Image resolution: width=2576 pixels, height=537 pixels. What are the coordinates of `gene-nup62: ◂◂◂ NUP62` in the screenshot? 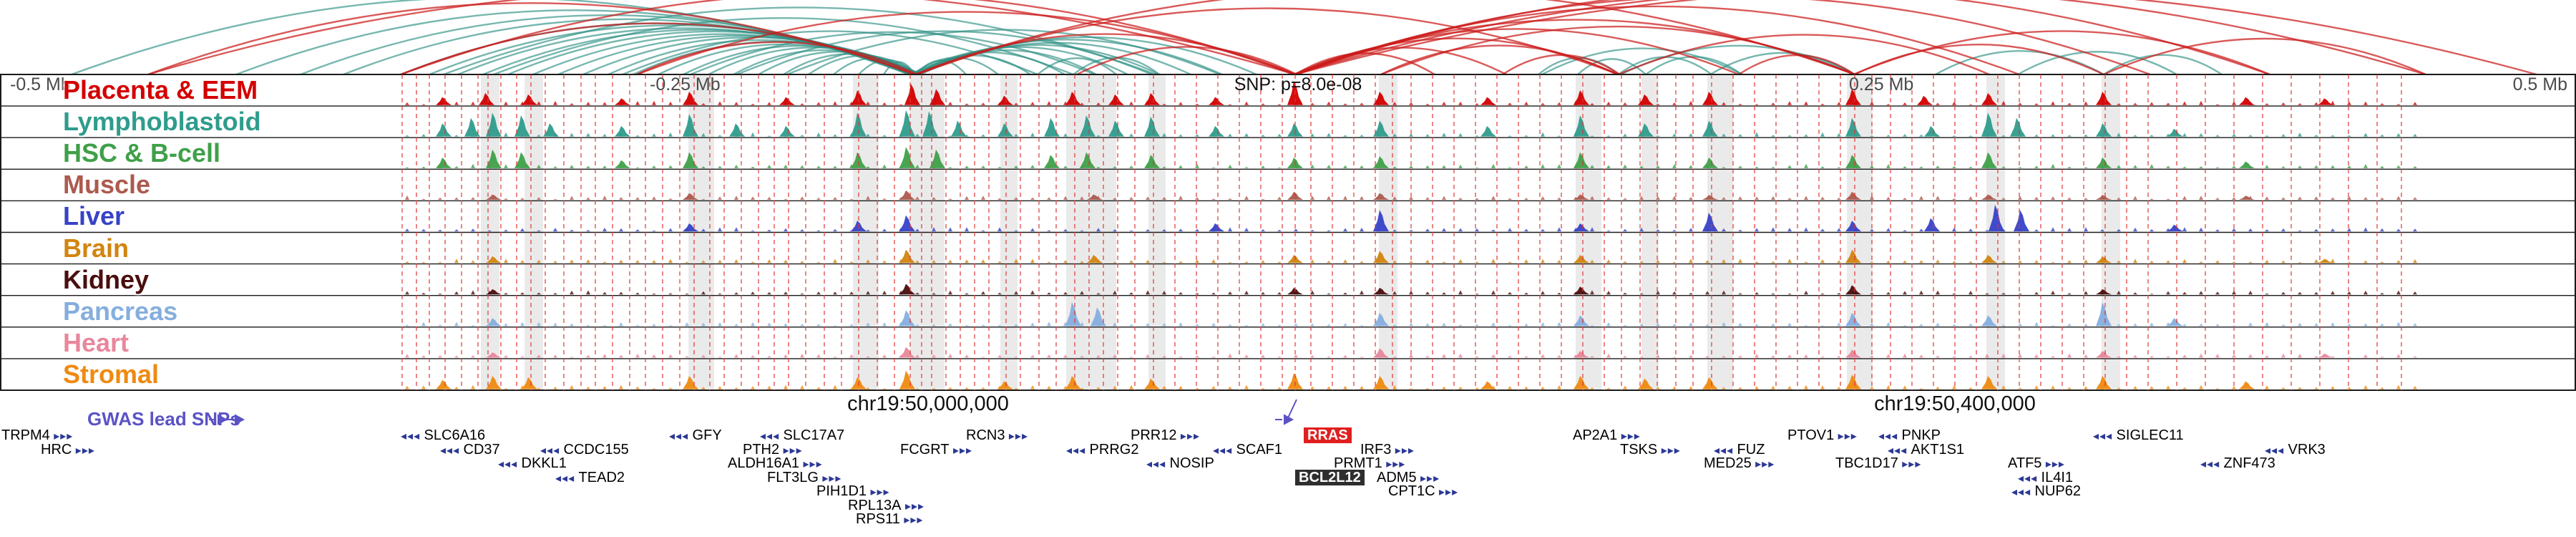 It's located at (2046, 491).